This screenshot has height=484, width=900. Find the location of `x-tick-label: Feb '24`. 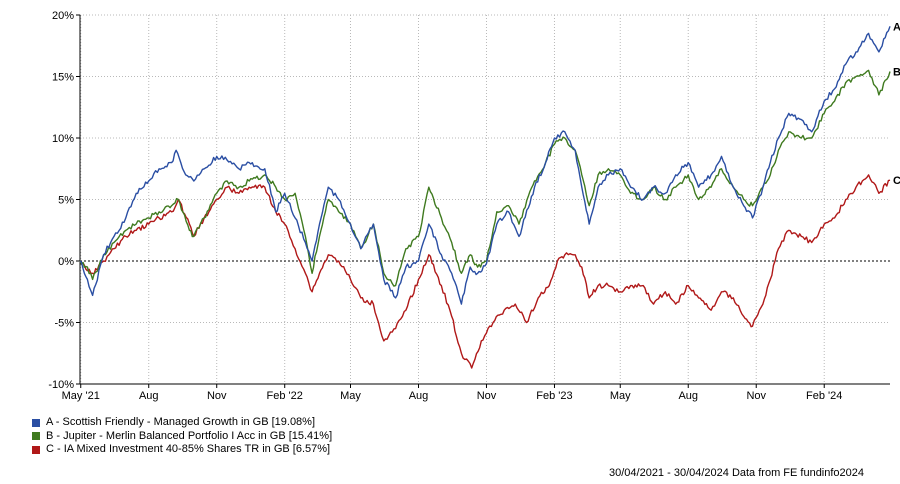

x-tick-label: Feb '24 is located at coordinates (824, 396).